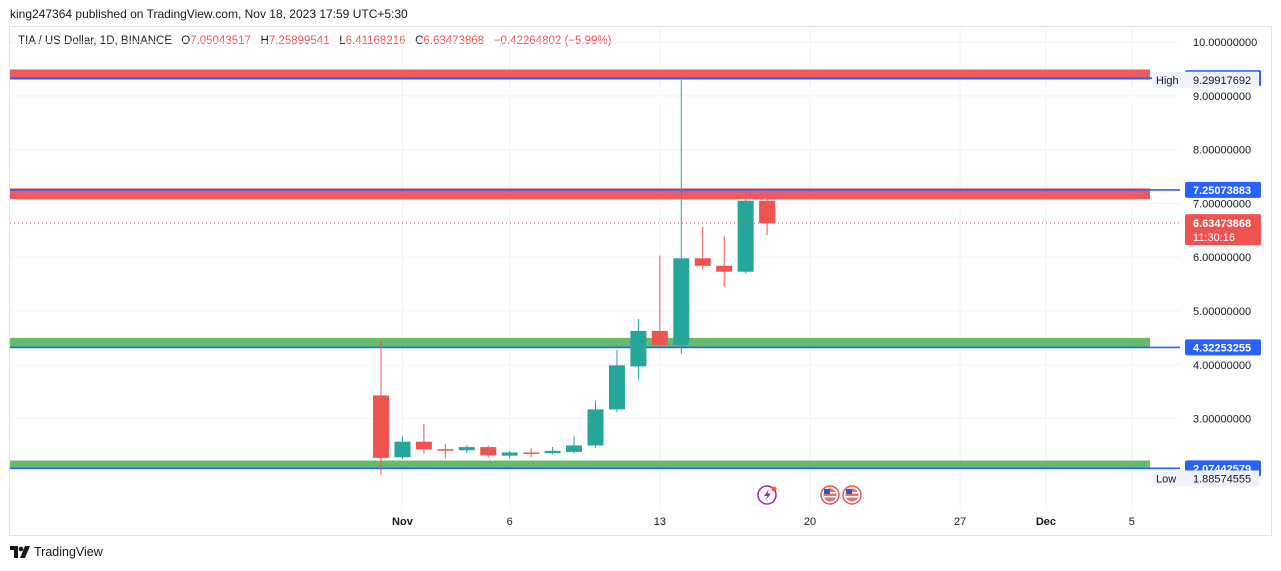 Image resolution: width=1281 pixels, height=571 pixels. What do you see at coordinates (767, 495) in the screenshot?
I see `dividend-event-icon` at bounding box center [767, 495].